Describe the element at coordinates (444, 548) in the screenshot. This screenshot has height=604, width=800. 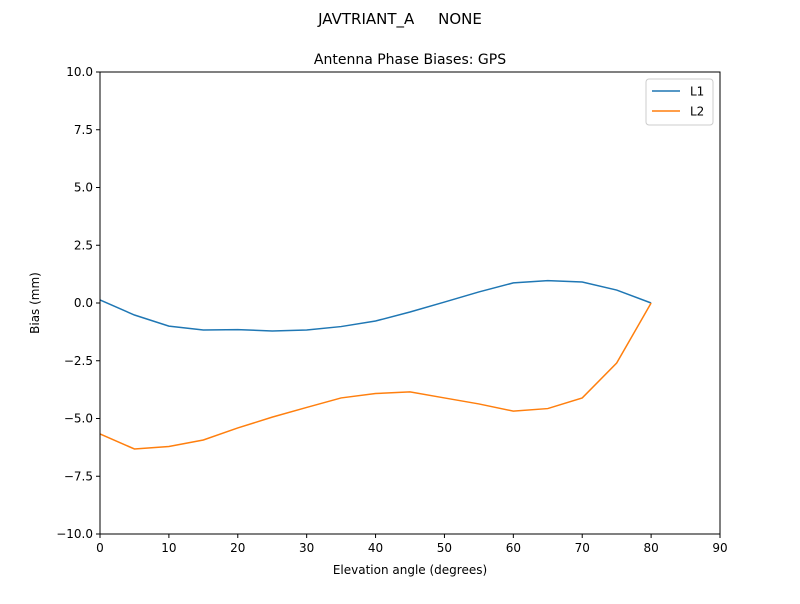
I see `x-tick-label: 50` at that location.